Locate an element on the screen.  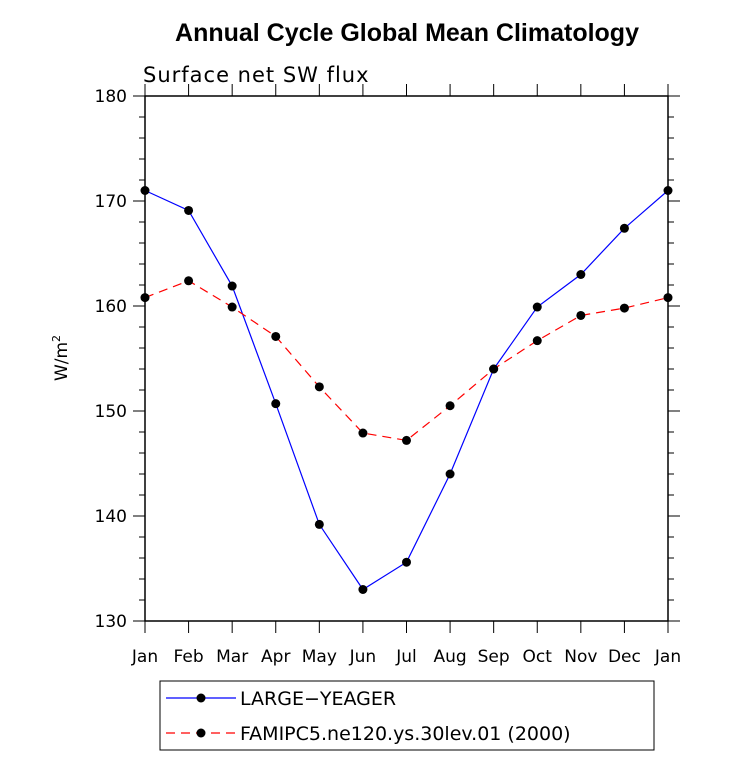
x-tick-label: Jun is located at coordinates (363, 657).